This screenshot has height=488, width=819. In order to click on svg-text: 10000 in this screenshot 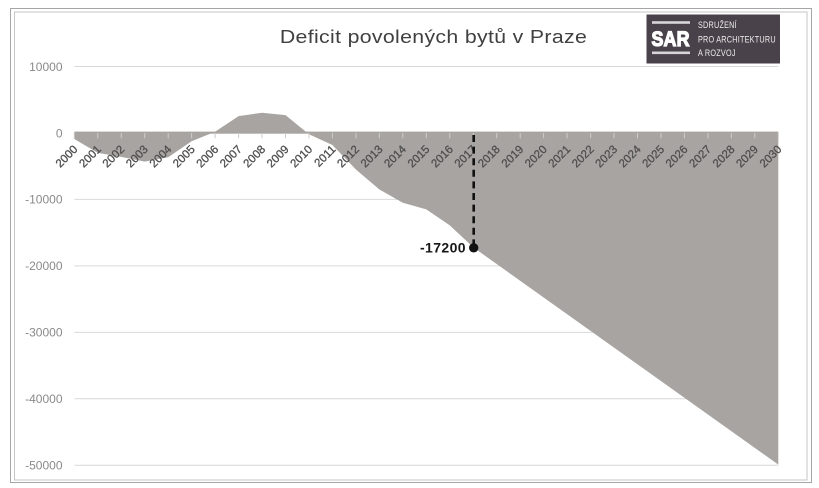, I will do `click(46, 67)`.